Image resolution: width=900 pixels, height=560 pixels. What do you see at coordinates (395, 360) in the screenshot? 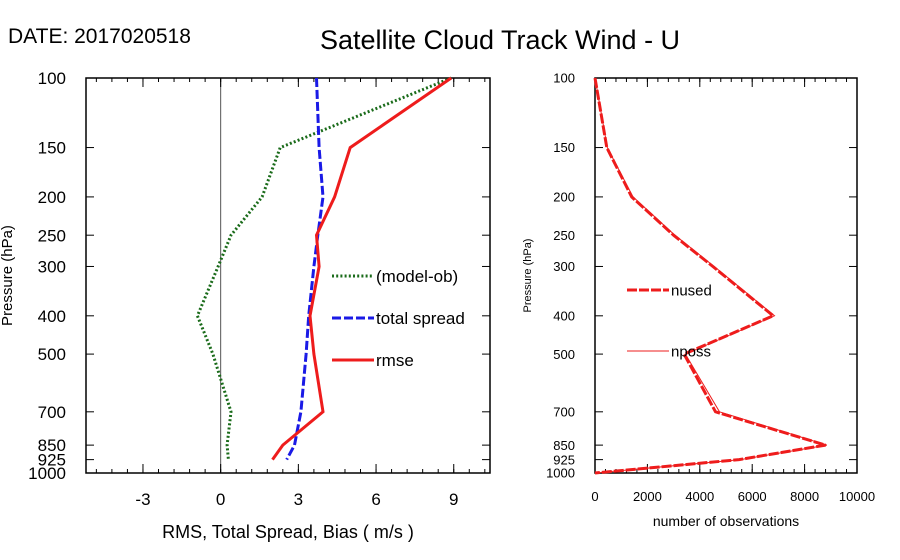
I see `legend-label: rmse` at bounding box center [395, 360].